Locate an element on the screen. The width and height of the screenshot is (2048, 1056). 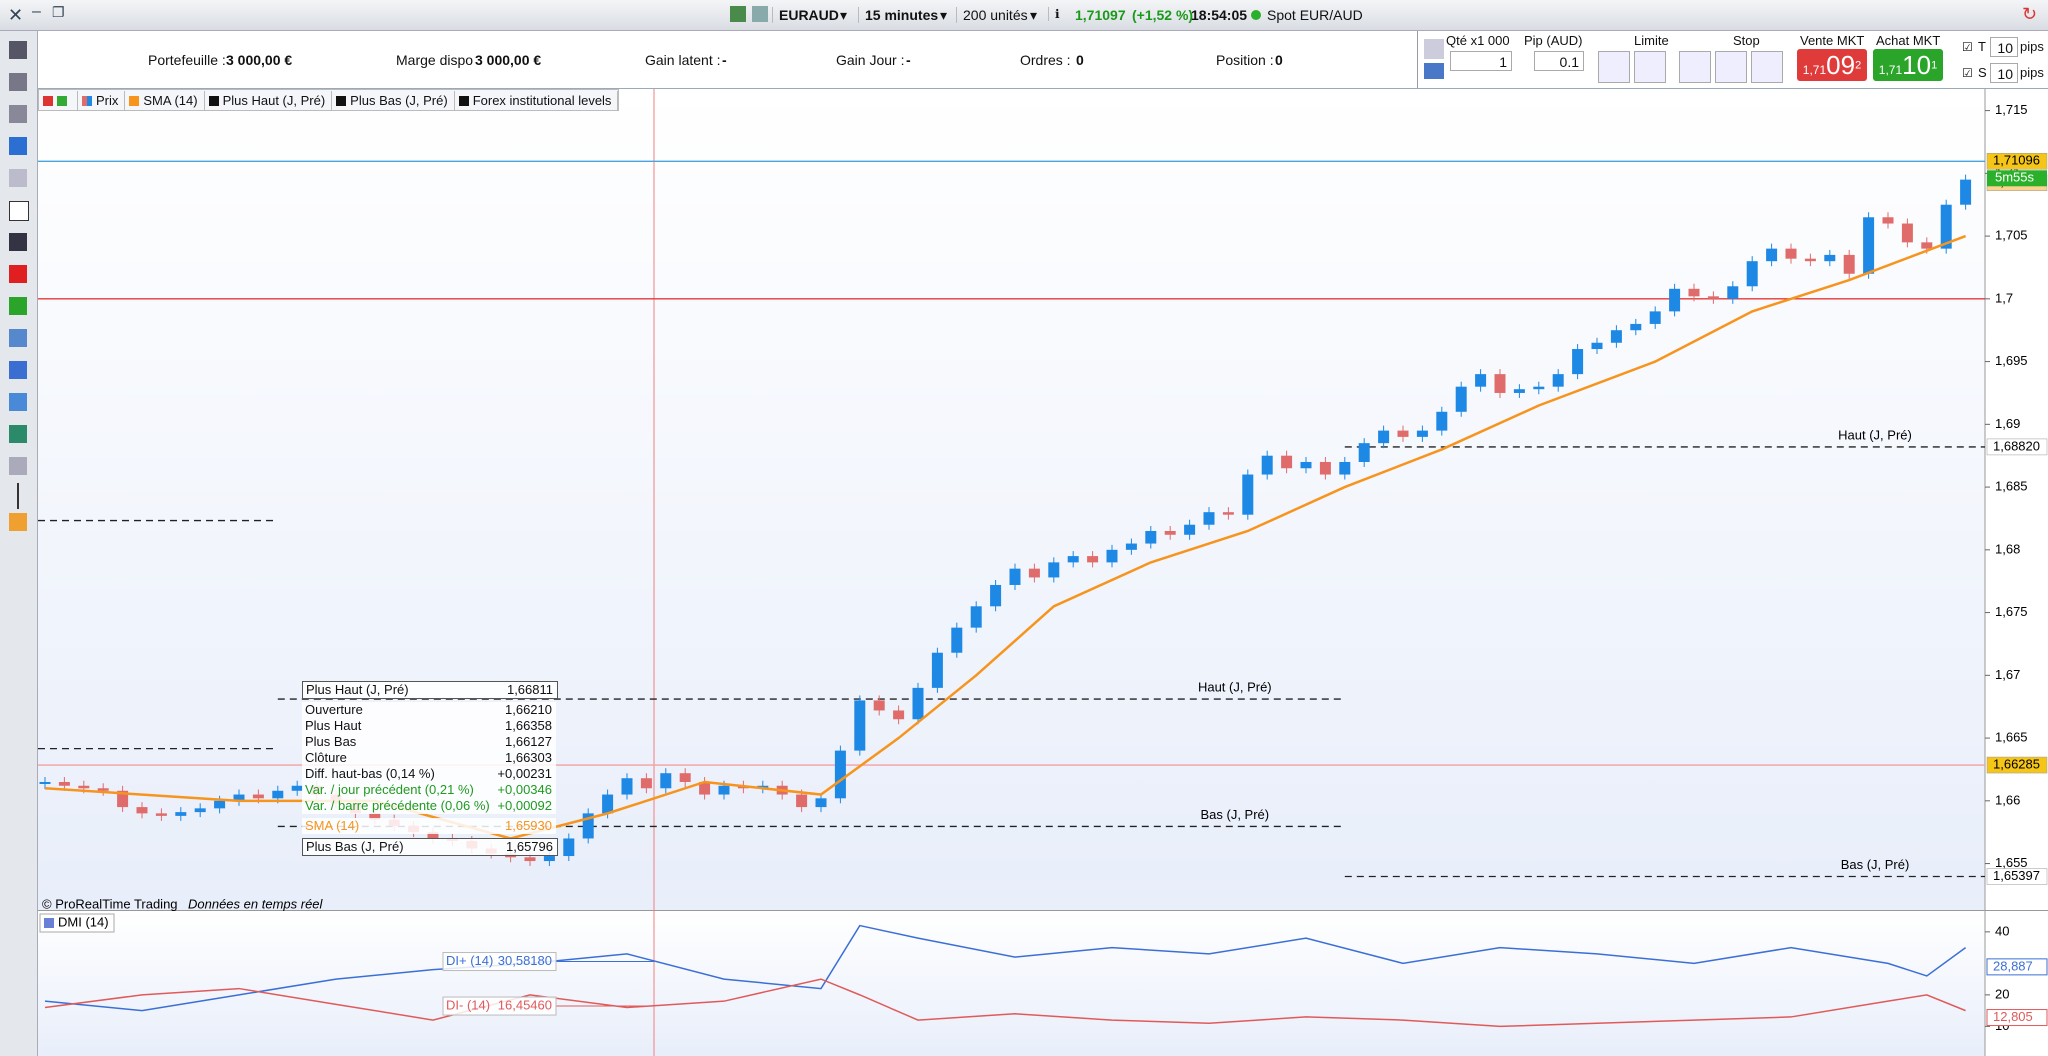
dmi-name: DI- (14) is located at coordinates (468, 1004).